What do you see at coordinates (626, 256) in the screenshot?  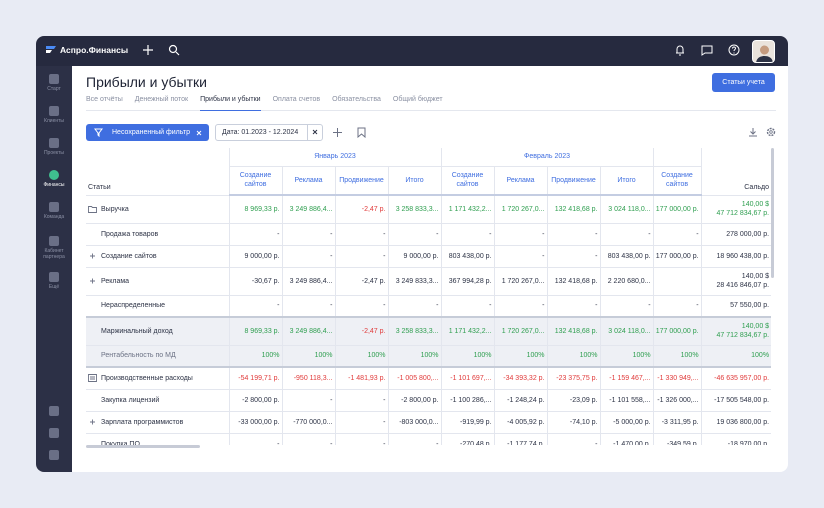 I see `cell: 803 438,00 р.` at bounding box center [626, 256].